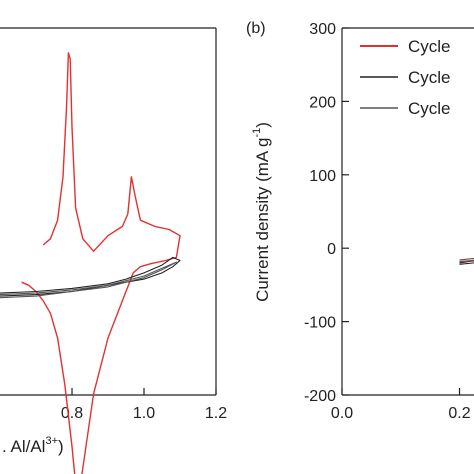 Image resolution: width=474 pixels, height=474 pixels. I want to click on panel-b-y-tick-label: 300, so click(322, 29).